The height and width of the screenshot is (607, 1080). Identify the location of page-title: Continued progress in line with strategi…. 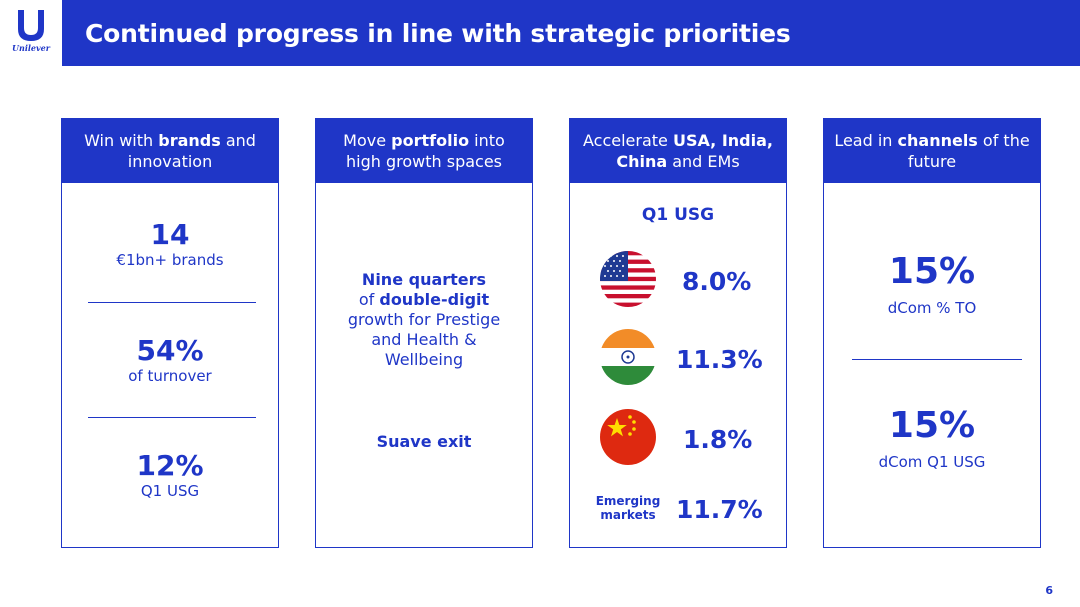
(438, 33).